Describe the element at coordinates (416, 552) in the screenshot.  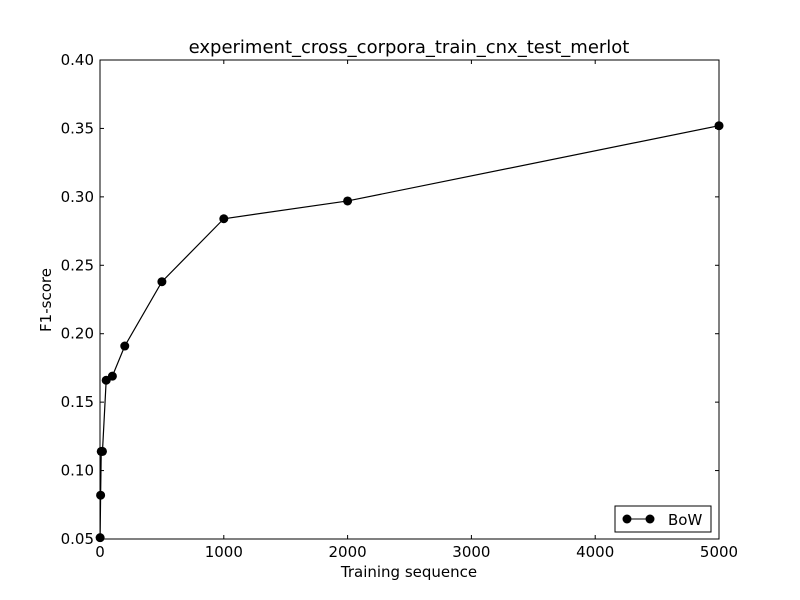
I see `x-tick-labels: 0 1000 2000 3000 4000 5000` at that location.